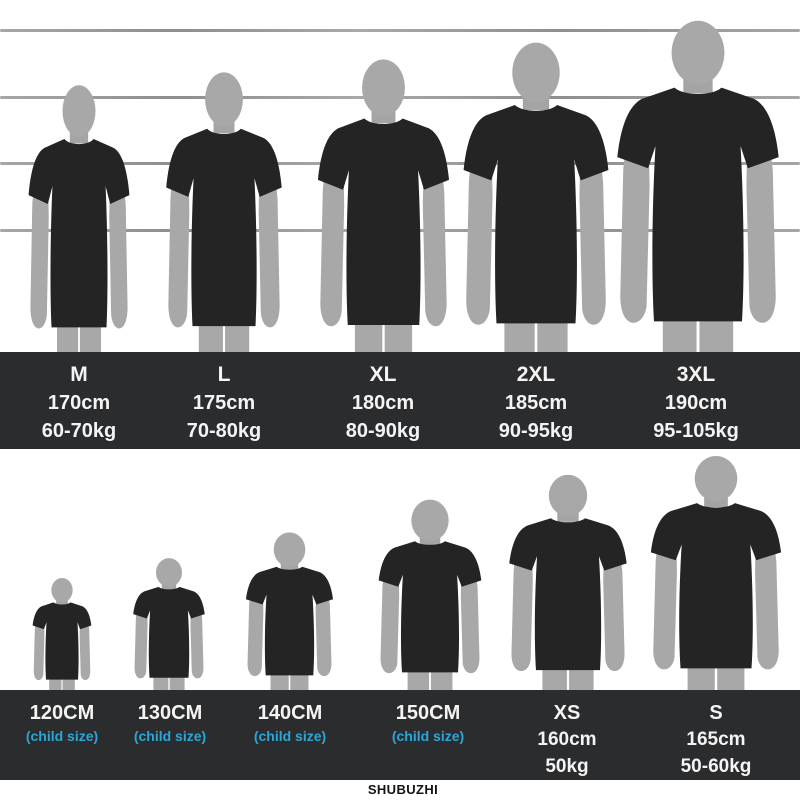  What do you see at coordinates (568, 582) in the screenshot?
I see `tshirt-man-silhouette-icon-xs` at bounding box center [568, 582].